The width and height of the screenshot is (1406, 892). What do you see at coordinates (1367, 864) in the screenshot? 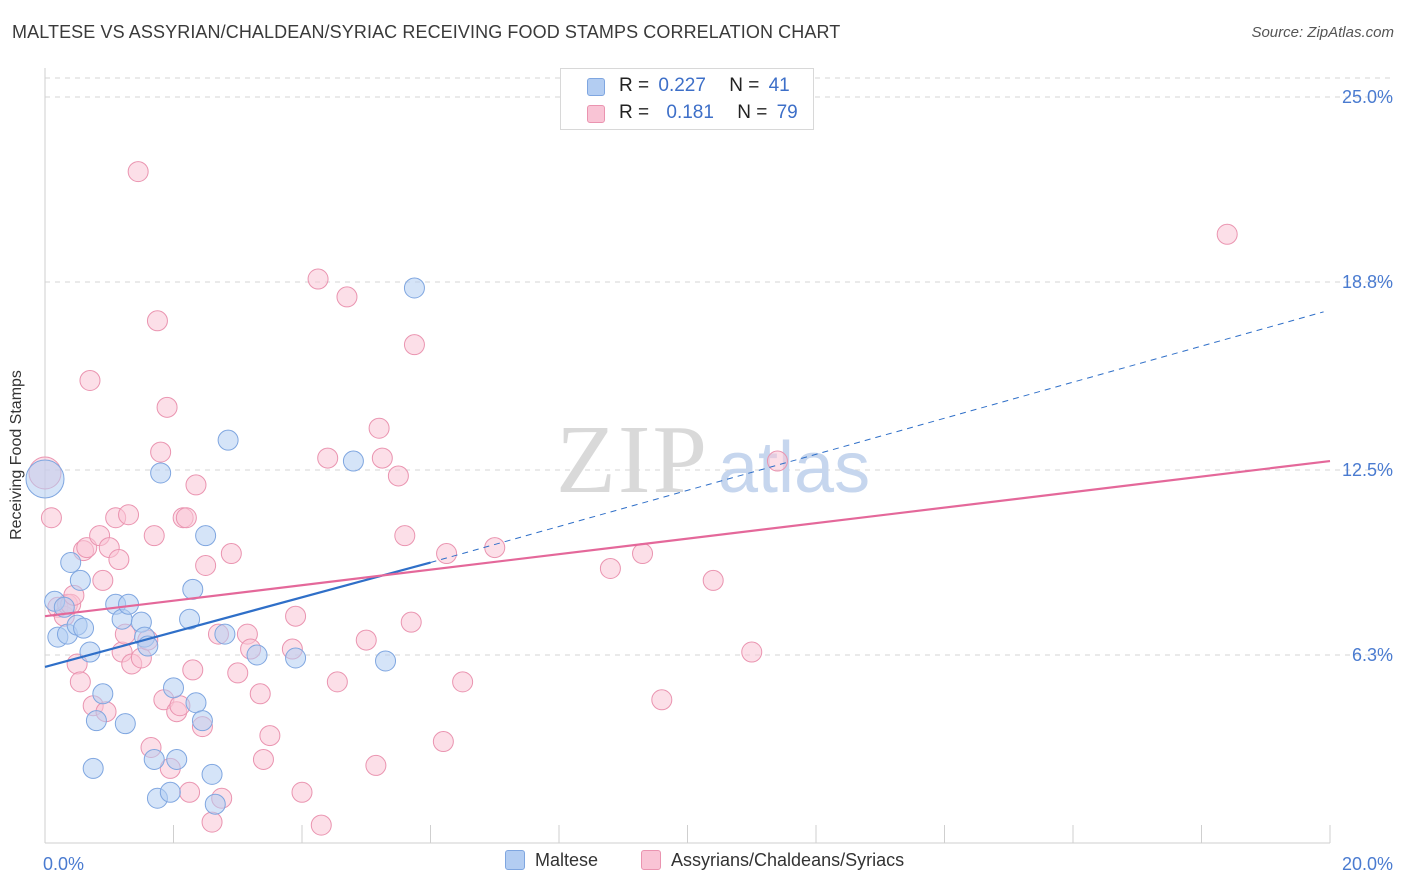
I see `x-tick-label: 20.0%` at bounding box center [1367, 864].